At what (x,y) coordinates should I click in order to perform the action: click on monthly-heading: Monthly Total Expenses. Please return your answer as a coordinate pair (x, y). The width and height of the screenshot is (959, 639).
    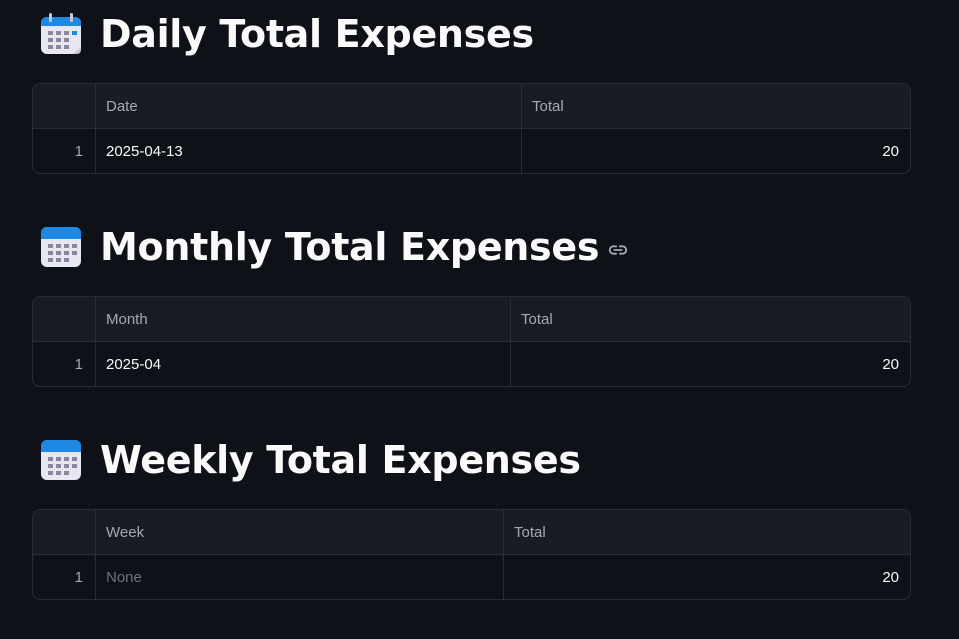
    Looking at the image, I should click on (474, 247).